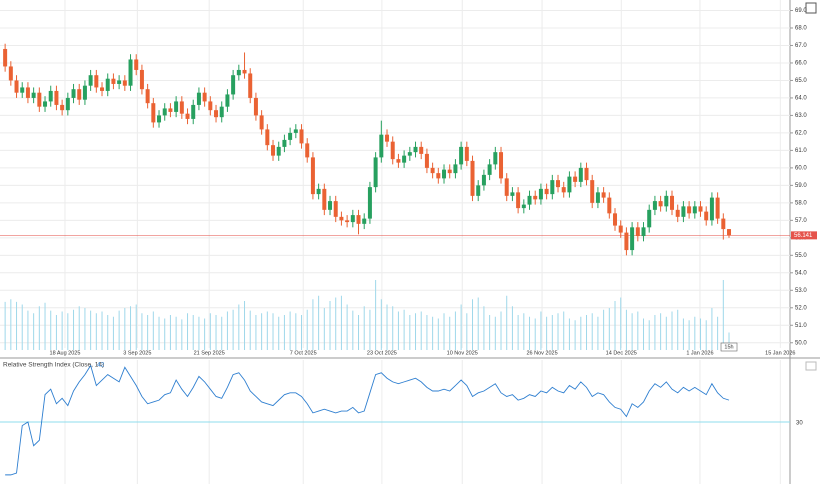 This screenshot has width=820, height=484. I want to click on y-tick-label: 51.0, so click(801, 326).